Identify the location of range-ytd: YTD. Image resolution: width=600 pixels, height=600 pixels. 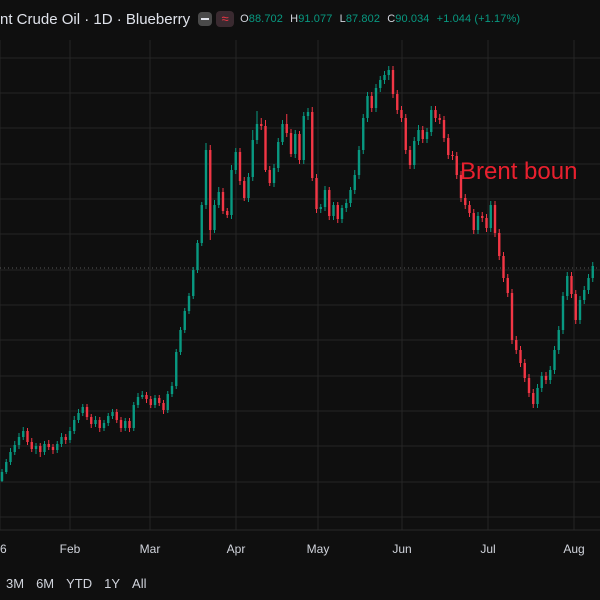
(79, 583).